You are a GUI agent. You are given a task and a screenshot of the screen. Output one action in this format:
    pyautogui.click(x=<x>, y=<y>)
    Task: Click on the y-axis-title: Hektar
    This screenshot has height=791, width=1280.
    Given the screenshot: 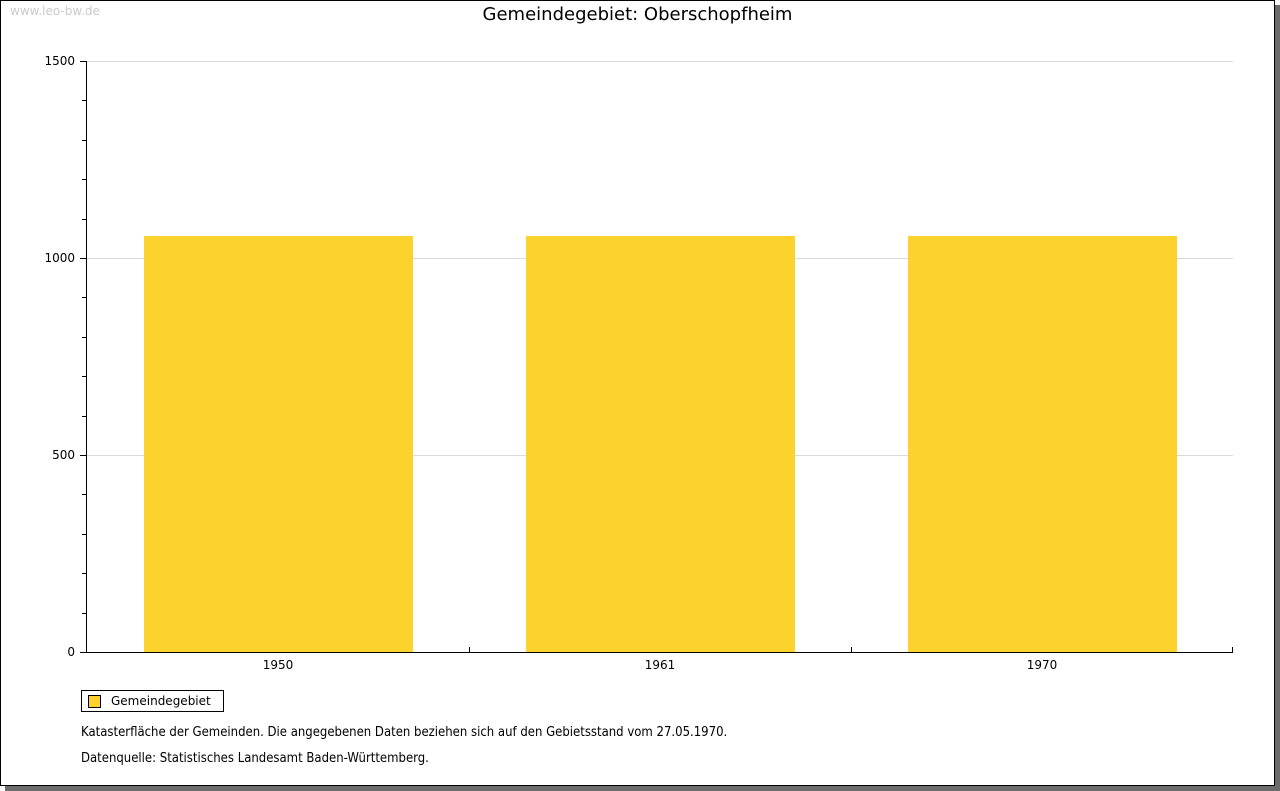 What is the action you would take?
    pyautogui.click(x=2, y=102)
    